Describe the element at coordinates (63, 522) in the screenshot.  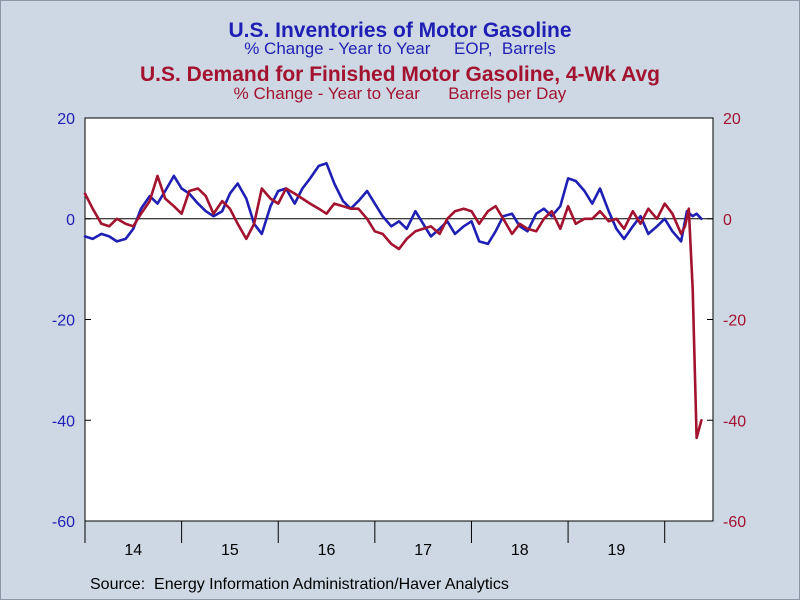
I see `y-left-tick-label: -60` at that location.